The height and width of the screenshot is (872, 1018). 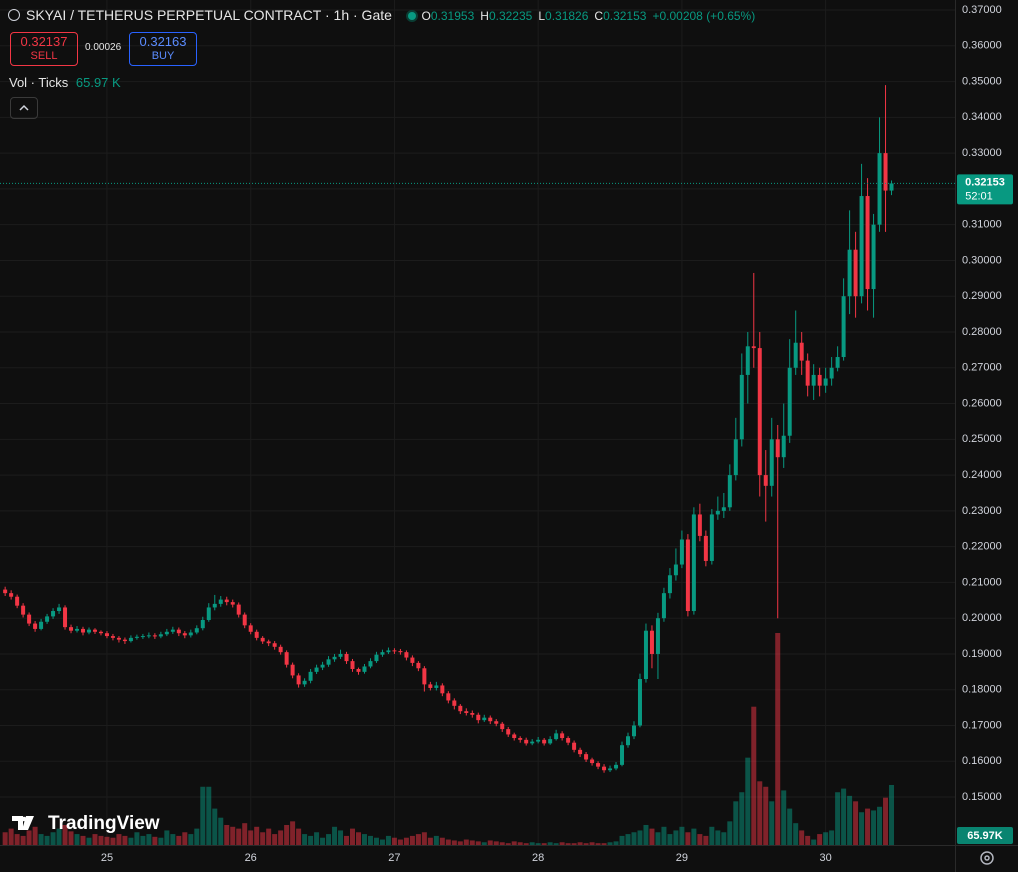 What do you see at coordinates (107, 858) in the screenshot?
I see `x-tick-label: 25` at bounding box center [107, 858].